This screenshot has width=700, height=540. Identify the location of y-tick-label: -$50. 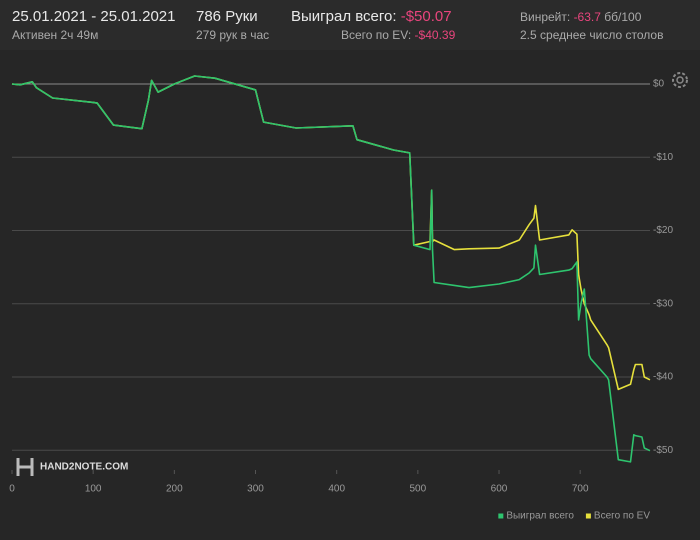
(663, 450).